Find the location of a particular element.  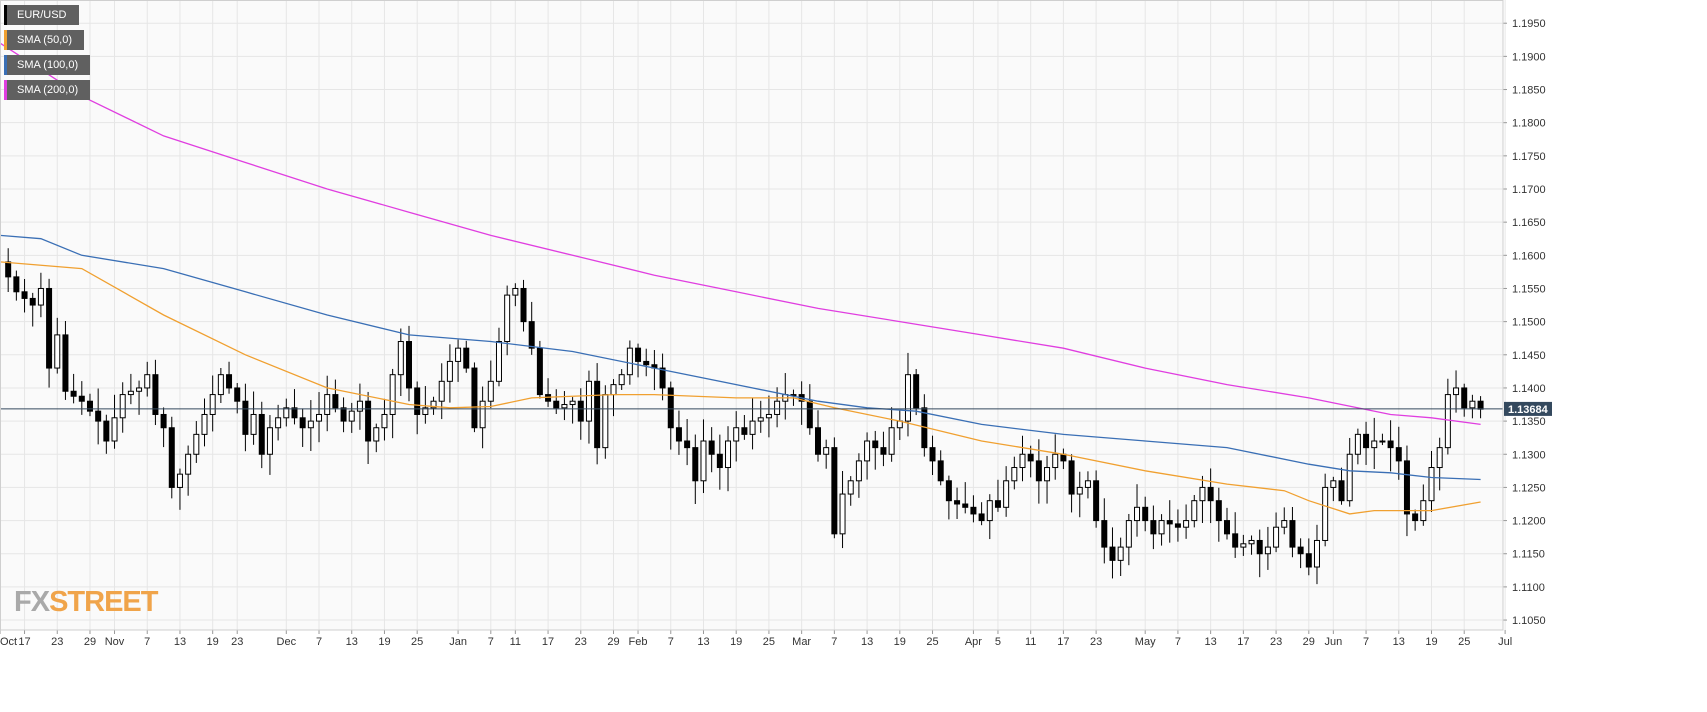

x-tick-label: 29 is located at coordinates (613, 642).